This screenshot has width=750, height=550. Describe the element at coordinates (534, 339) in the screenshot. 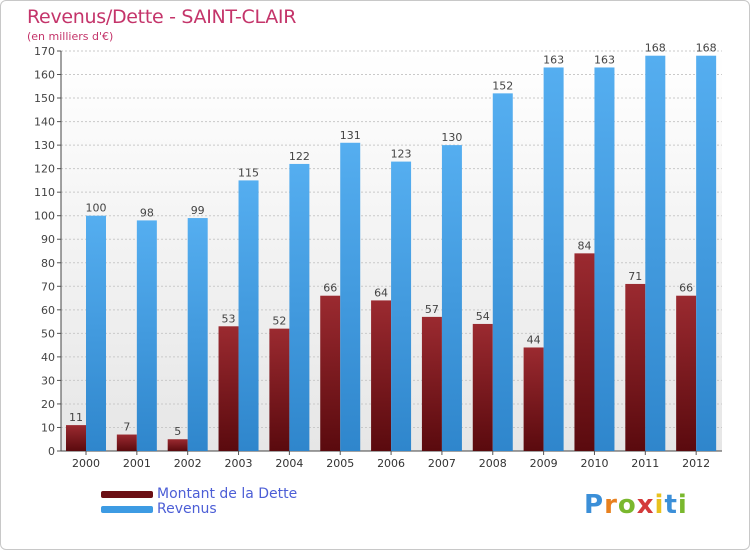

I see `data-label: 44` at that location.